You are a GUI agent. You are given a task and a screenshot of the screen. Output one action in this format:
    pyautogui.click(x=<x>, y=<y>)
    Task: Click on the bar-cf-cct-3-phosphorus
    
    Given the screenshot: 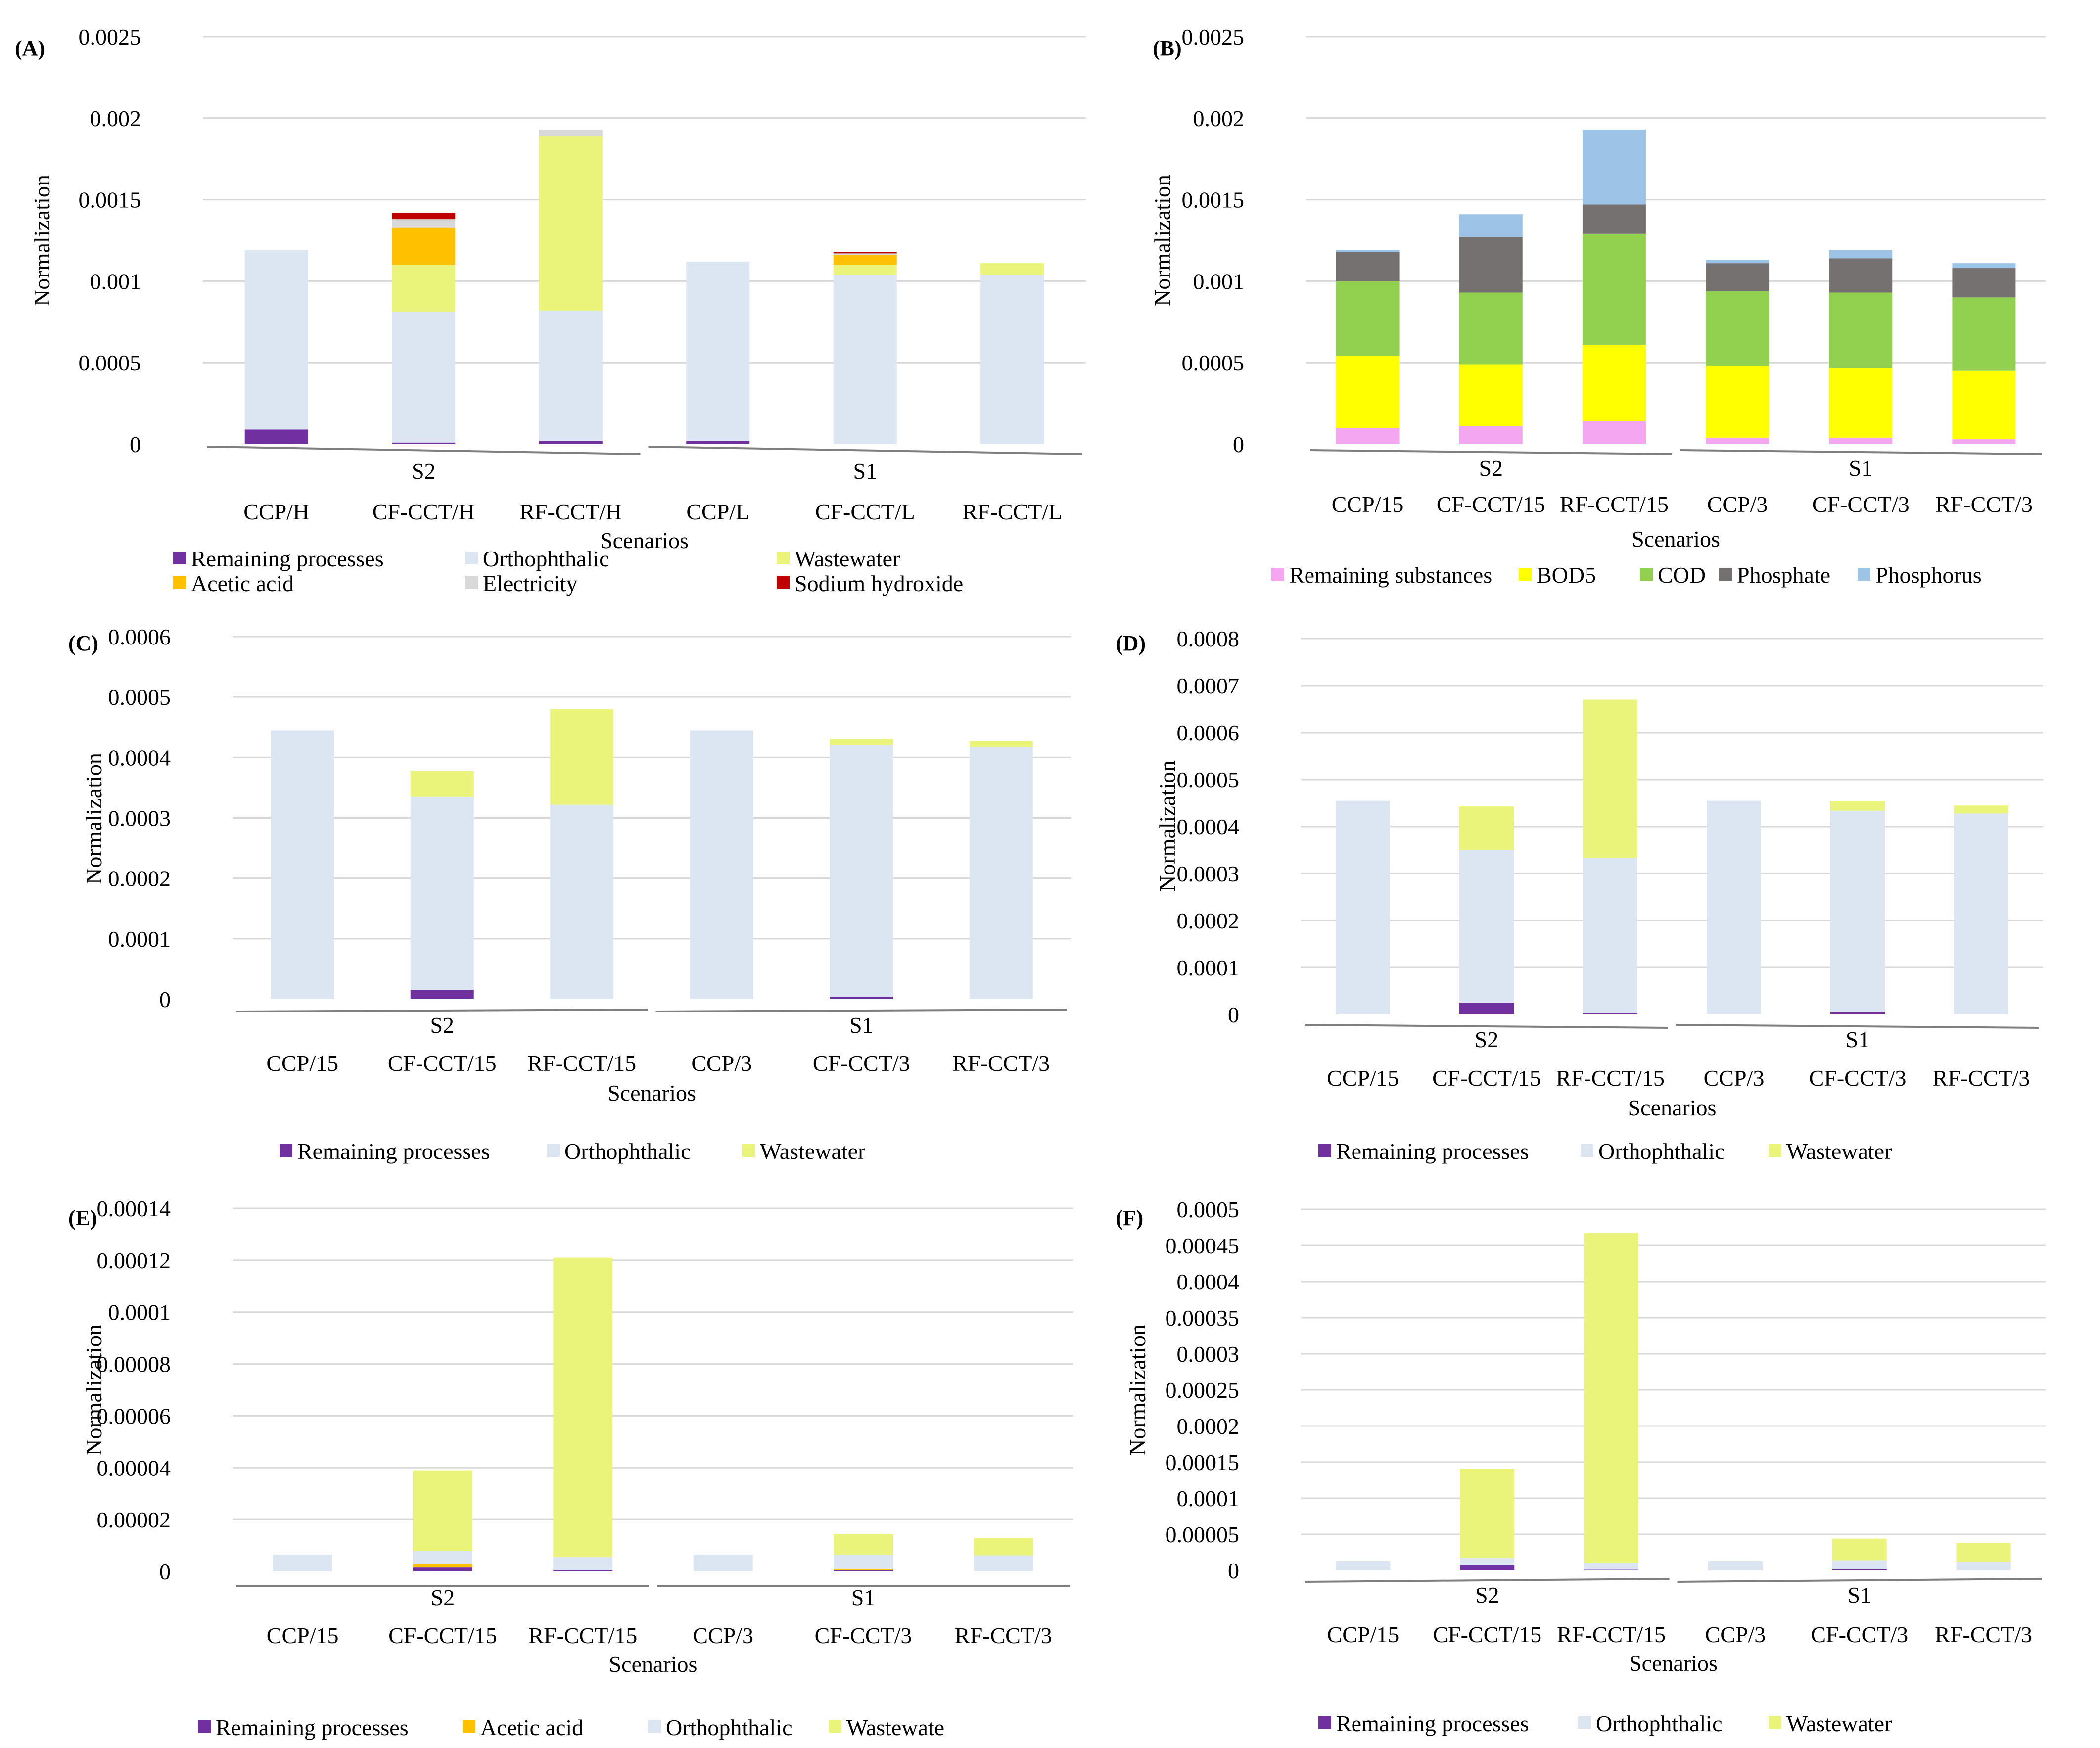 What is the action you would take?
    pyautogui.click(x=1861, y=255)
    